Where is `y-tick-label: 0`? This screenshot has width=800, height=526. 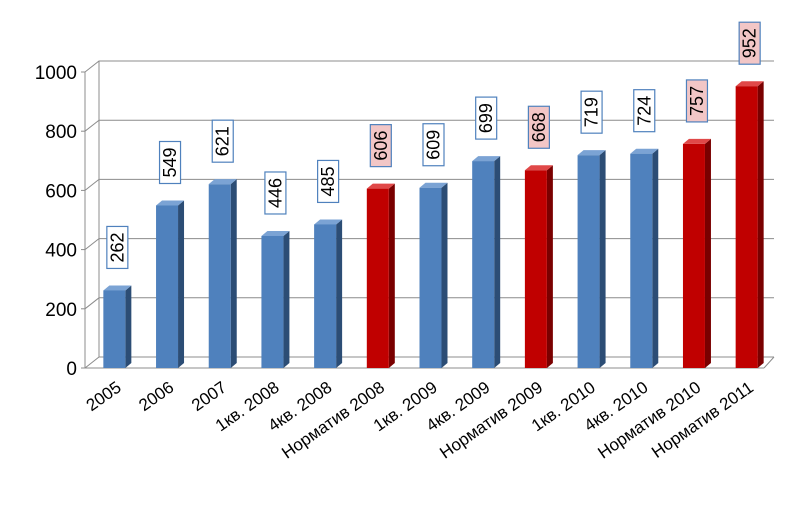 y-tick-label: 0 is located at coordinates (71, 369).